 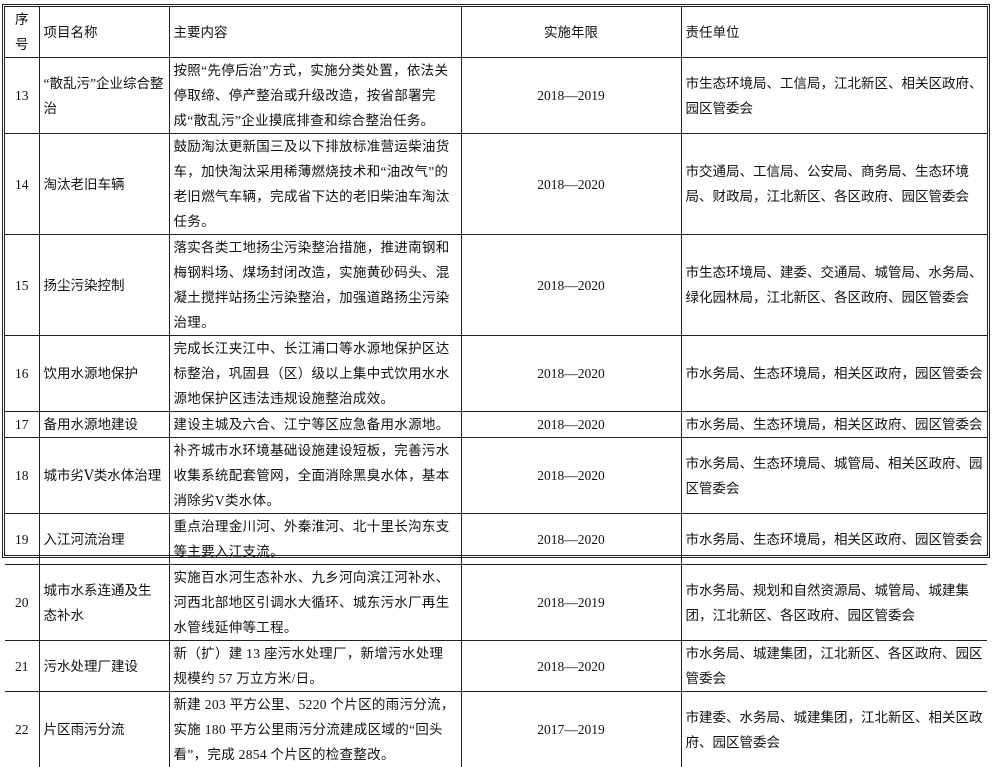 I want to click on header-content: 主要内容, so click(x=315, y=32).